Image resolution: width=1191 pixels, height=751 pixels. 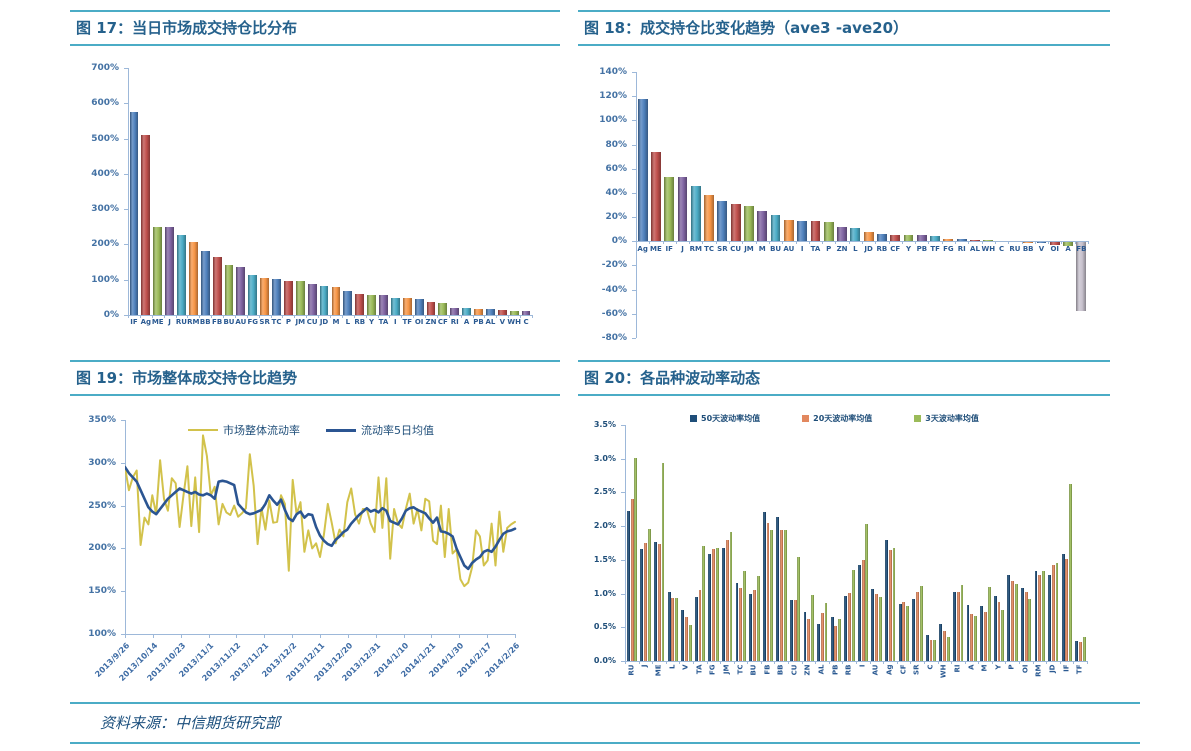 I want to click on chart-legend: 50天波动率均值 20天波动率均值 3天波动率均值, so click(x=834, y=418).